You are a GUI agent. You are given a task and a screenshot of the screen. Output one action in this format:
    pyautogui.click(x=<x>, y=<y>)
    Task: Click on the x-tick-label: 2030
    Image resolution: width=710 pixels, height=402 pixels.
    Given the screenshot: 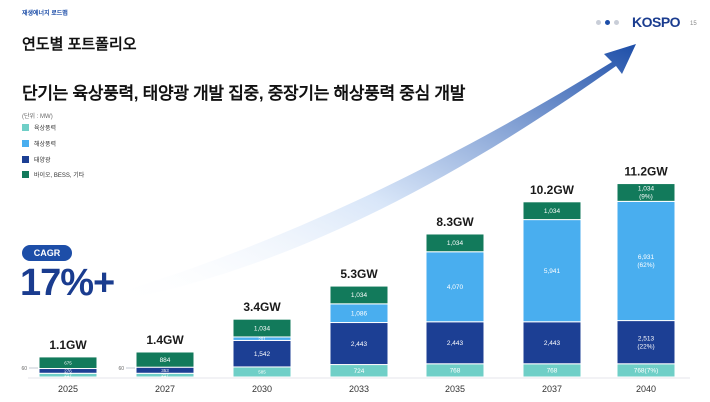 What is the action you would take?
    pyautogui.click(x=262, y=389)
    